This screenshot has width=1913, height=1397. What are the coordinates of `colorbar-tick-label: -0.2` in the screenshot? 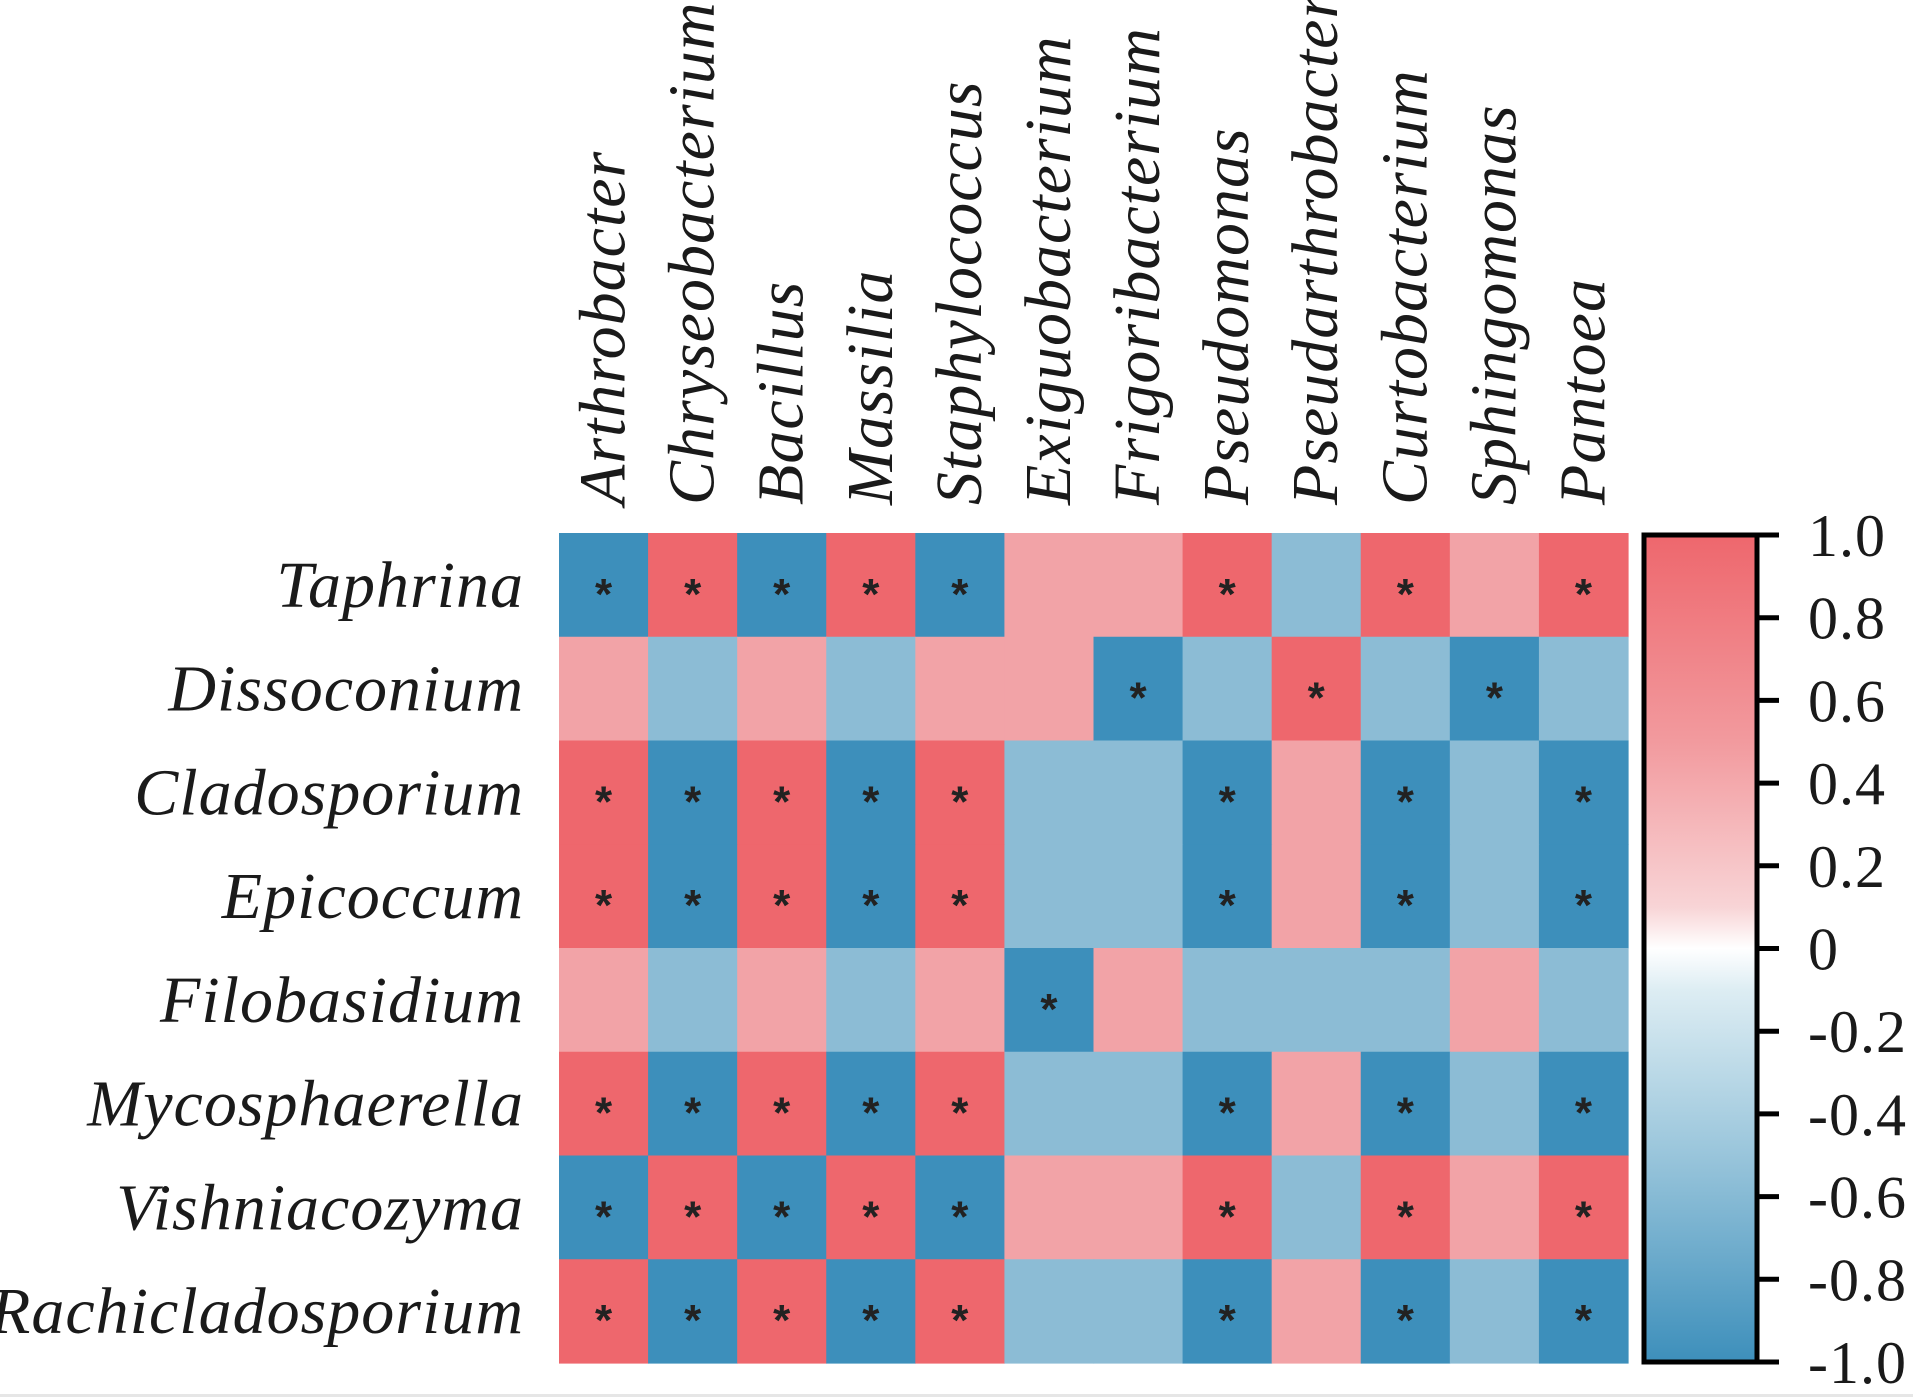 It's located at (1857, 1032).